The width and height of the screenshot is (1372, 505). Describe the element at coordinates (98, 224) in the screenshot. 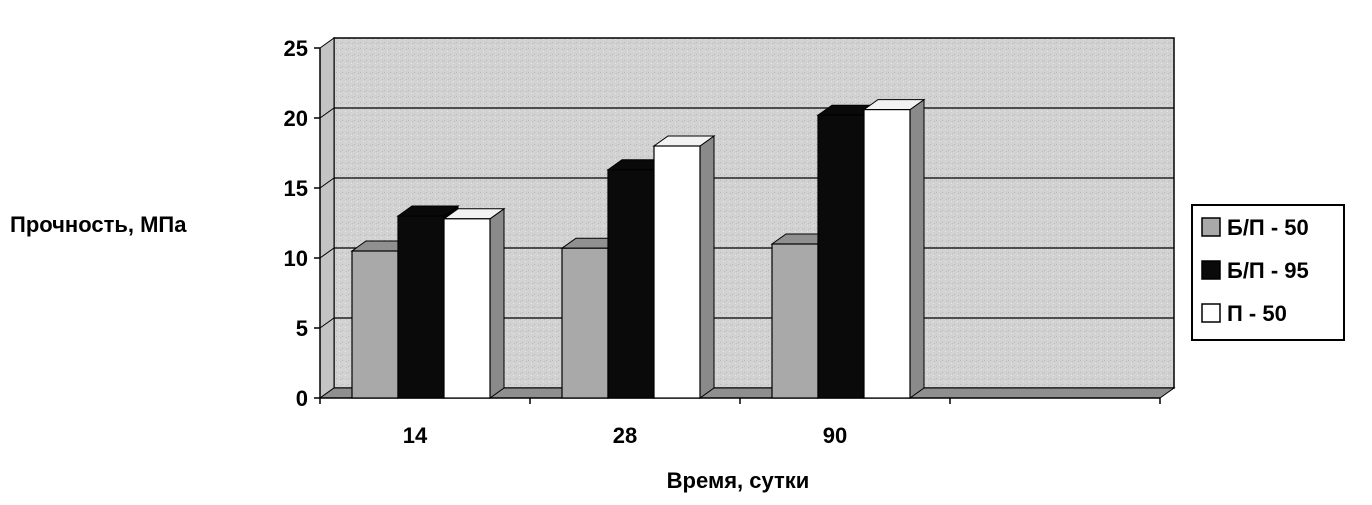

I see `y-axis-title: Прочность, МПа` at that location.